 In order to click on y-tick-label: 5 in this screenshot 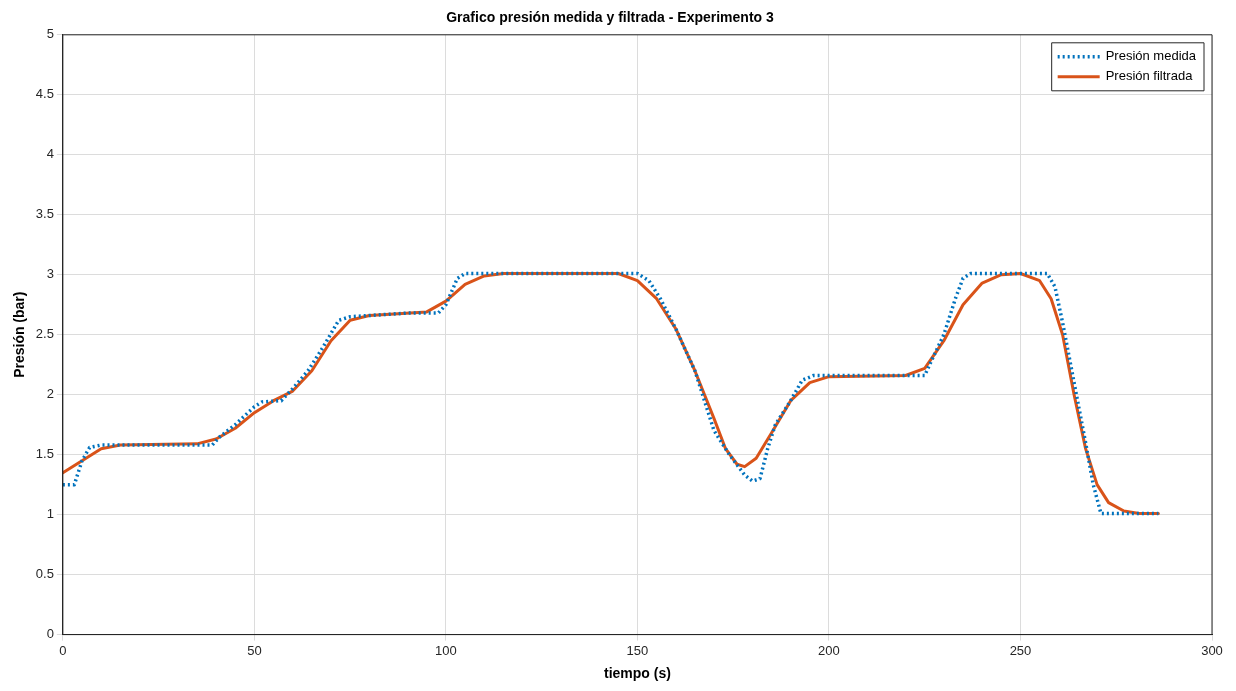, I will do `click(50, 34)`.